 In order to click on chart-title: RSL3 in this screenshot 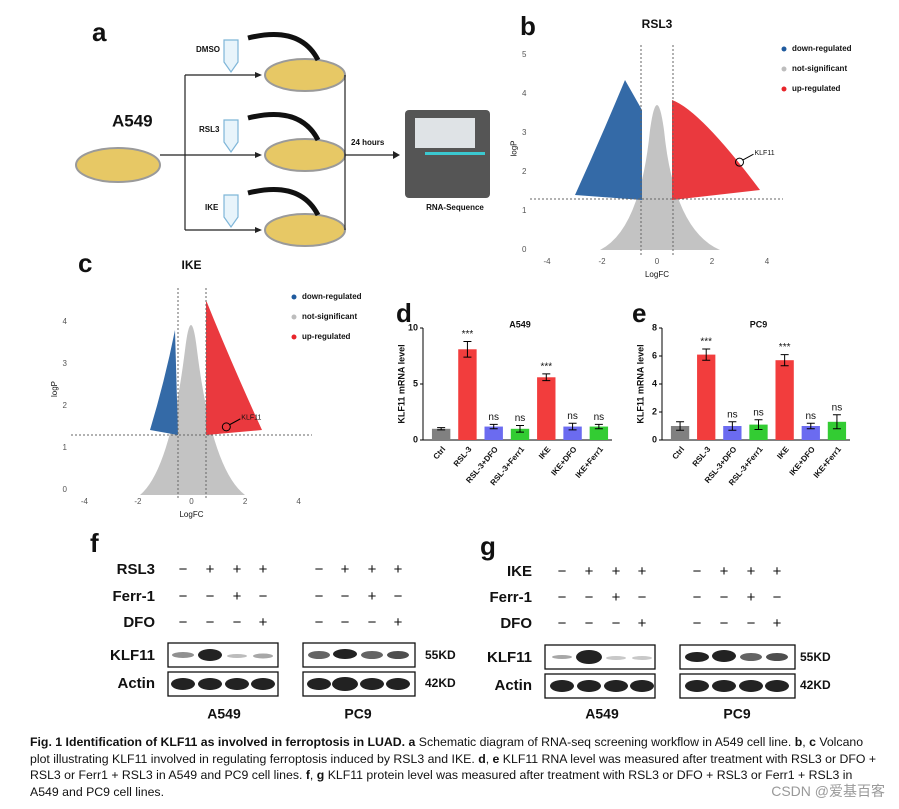, I will do `click(657, 24)`.